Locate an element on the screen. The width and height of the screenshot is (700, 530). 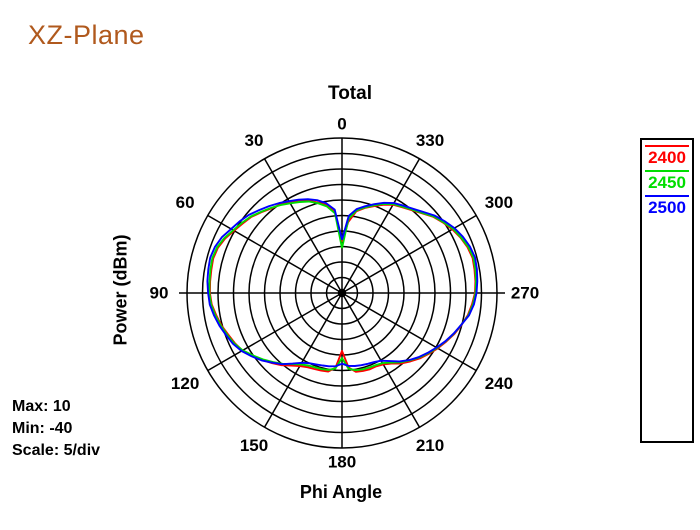
y-axis-label: Power (dBm) is located at coordinates (120, 290).